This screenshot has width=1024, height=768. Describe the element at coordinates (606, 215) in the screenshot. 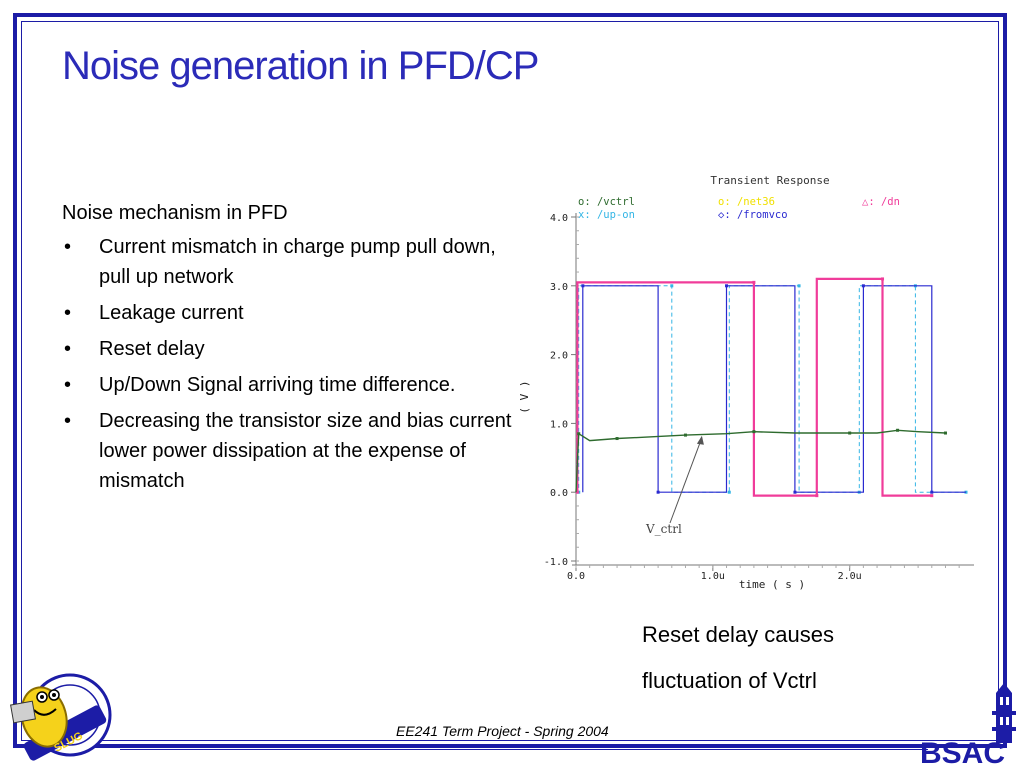

I see `legend-entry: x: /up-on` at that location.